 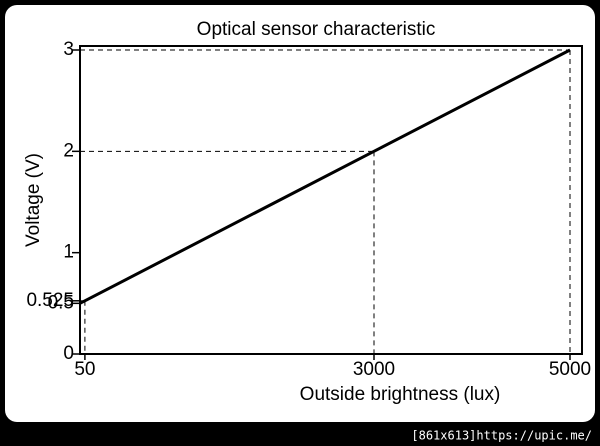 I want to click on x-tick-label: 5000, so click(x=570, y=369).